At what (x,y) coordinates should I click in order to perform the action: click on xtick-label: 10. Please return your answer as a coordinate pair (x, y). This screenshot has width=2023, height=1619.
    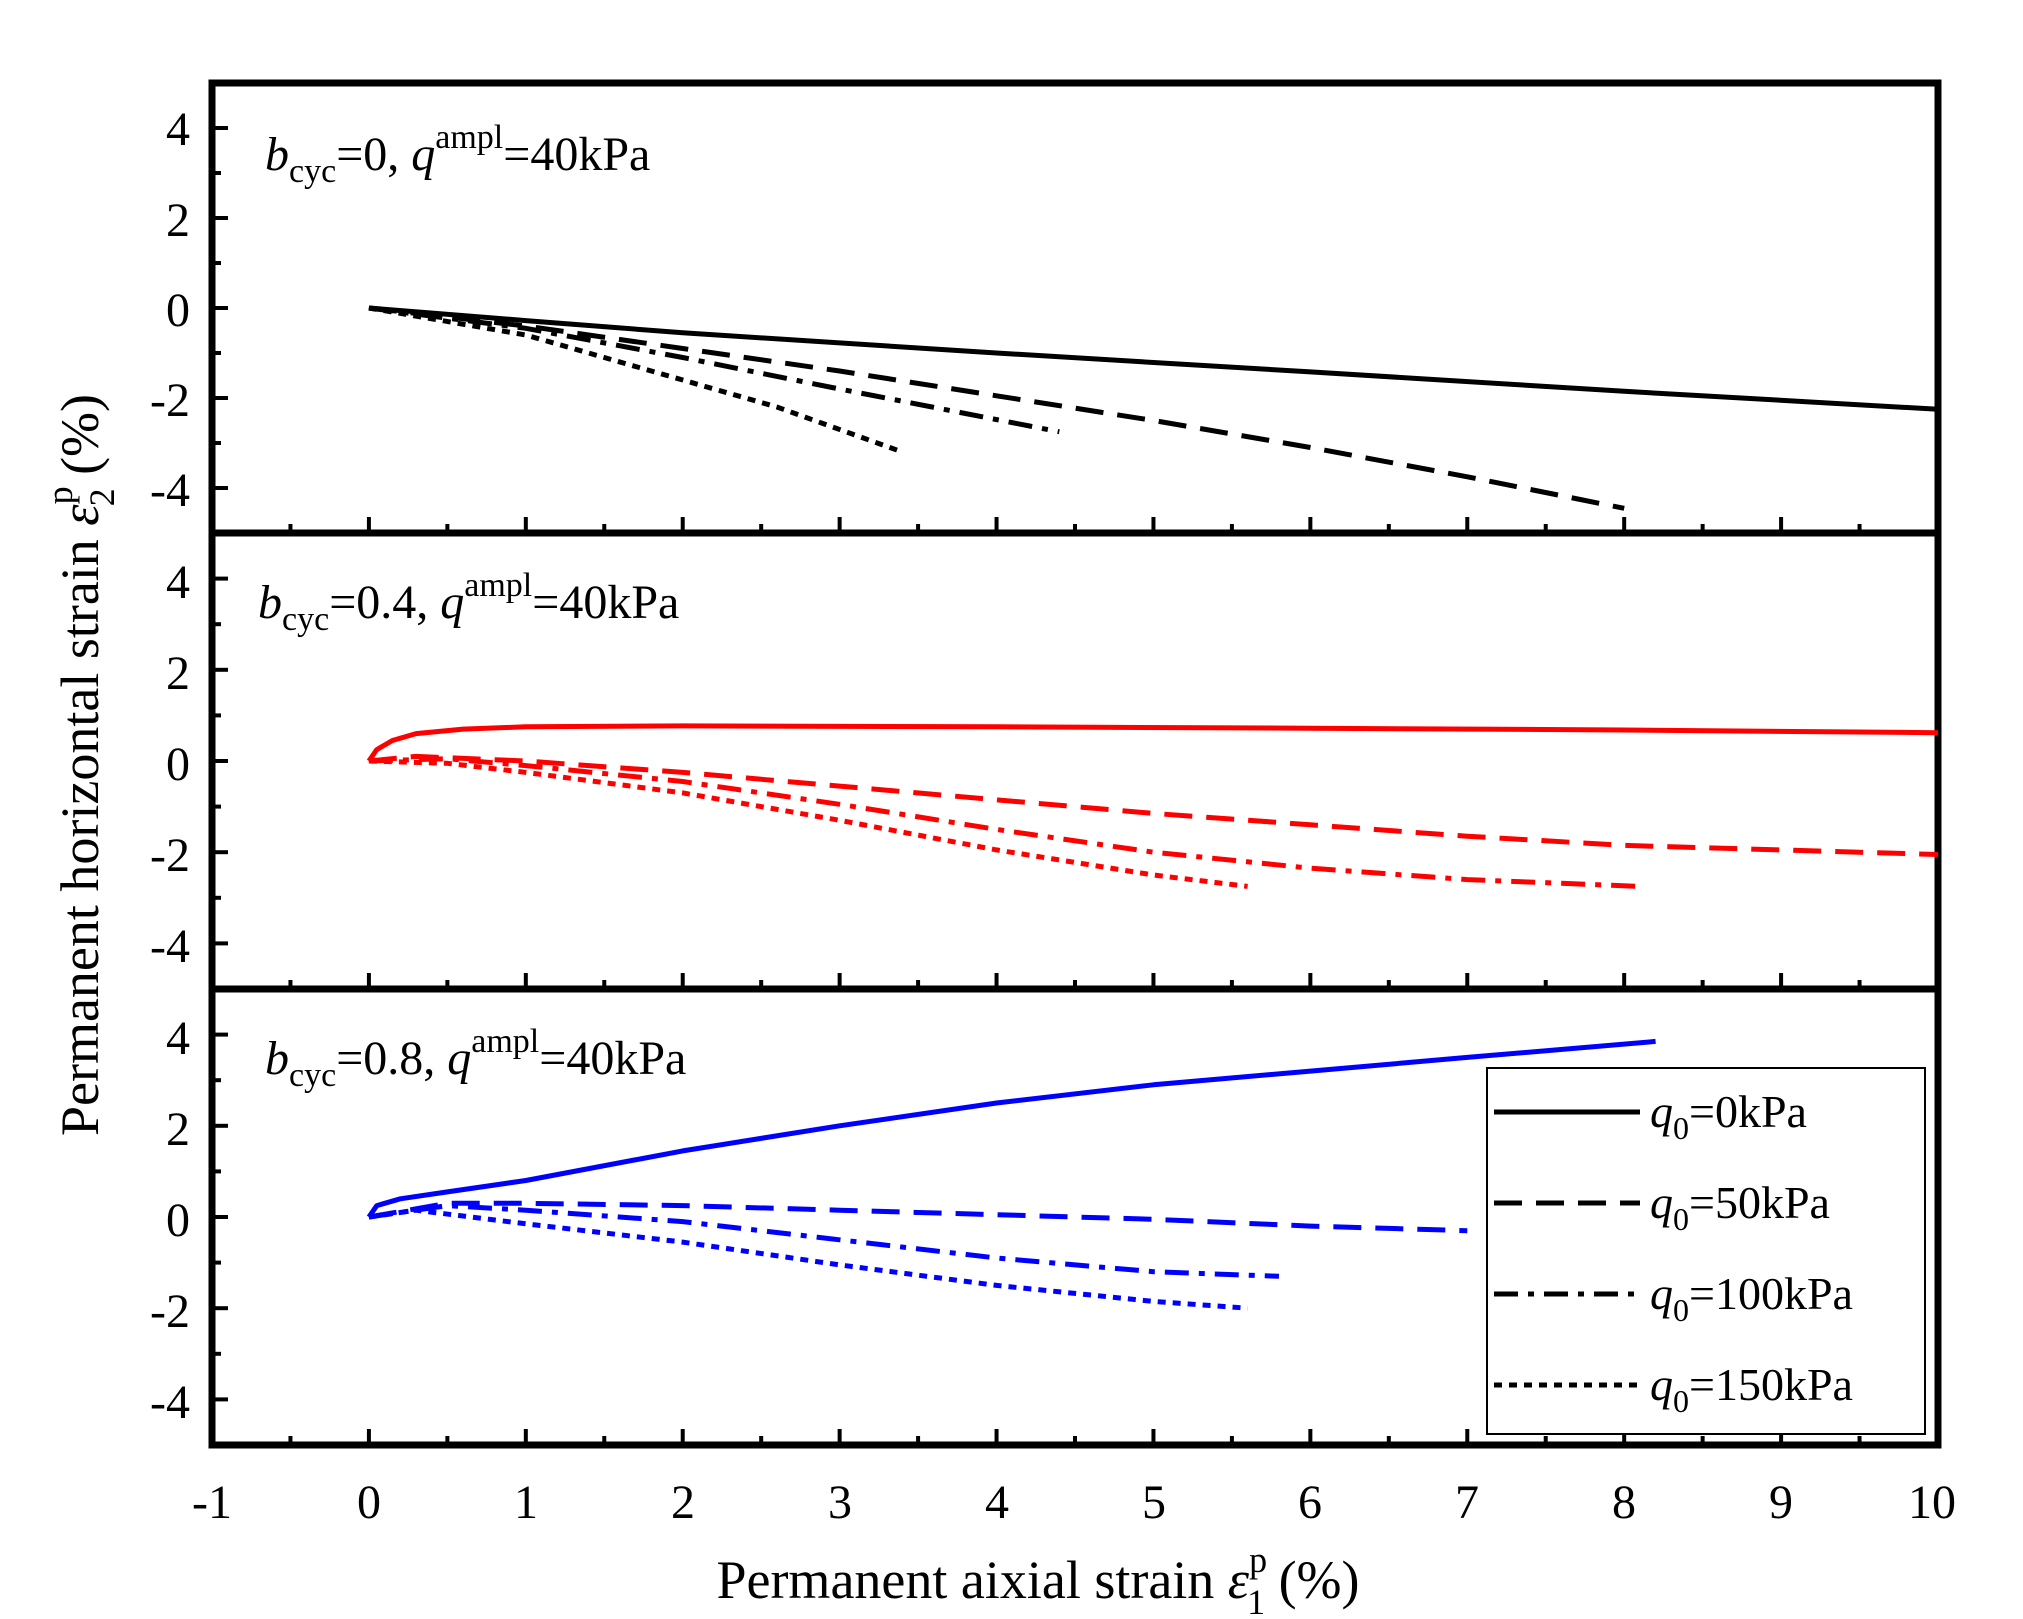
    Looking at the image, I should click on (1932, 1502).